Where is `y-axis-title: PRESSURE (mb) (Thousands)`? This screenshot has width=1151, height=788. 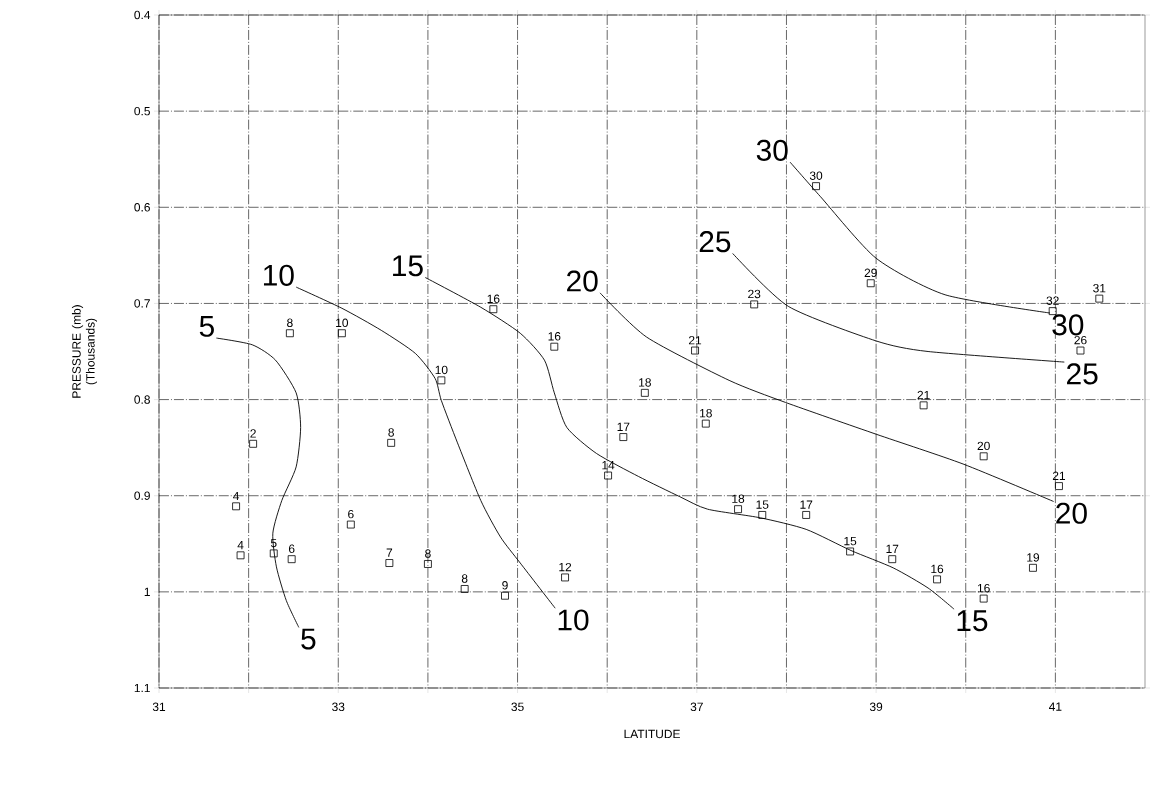
y-axis-title: PRESSURE (mb) (Thousands) is located at coordinates (84, 351).